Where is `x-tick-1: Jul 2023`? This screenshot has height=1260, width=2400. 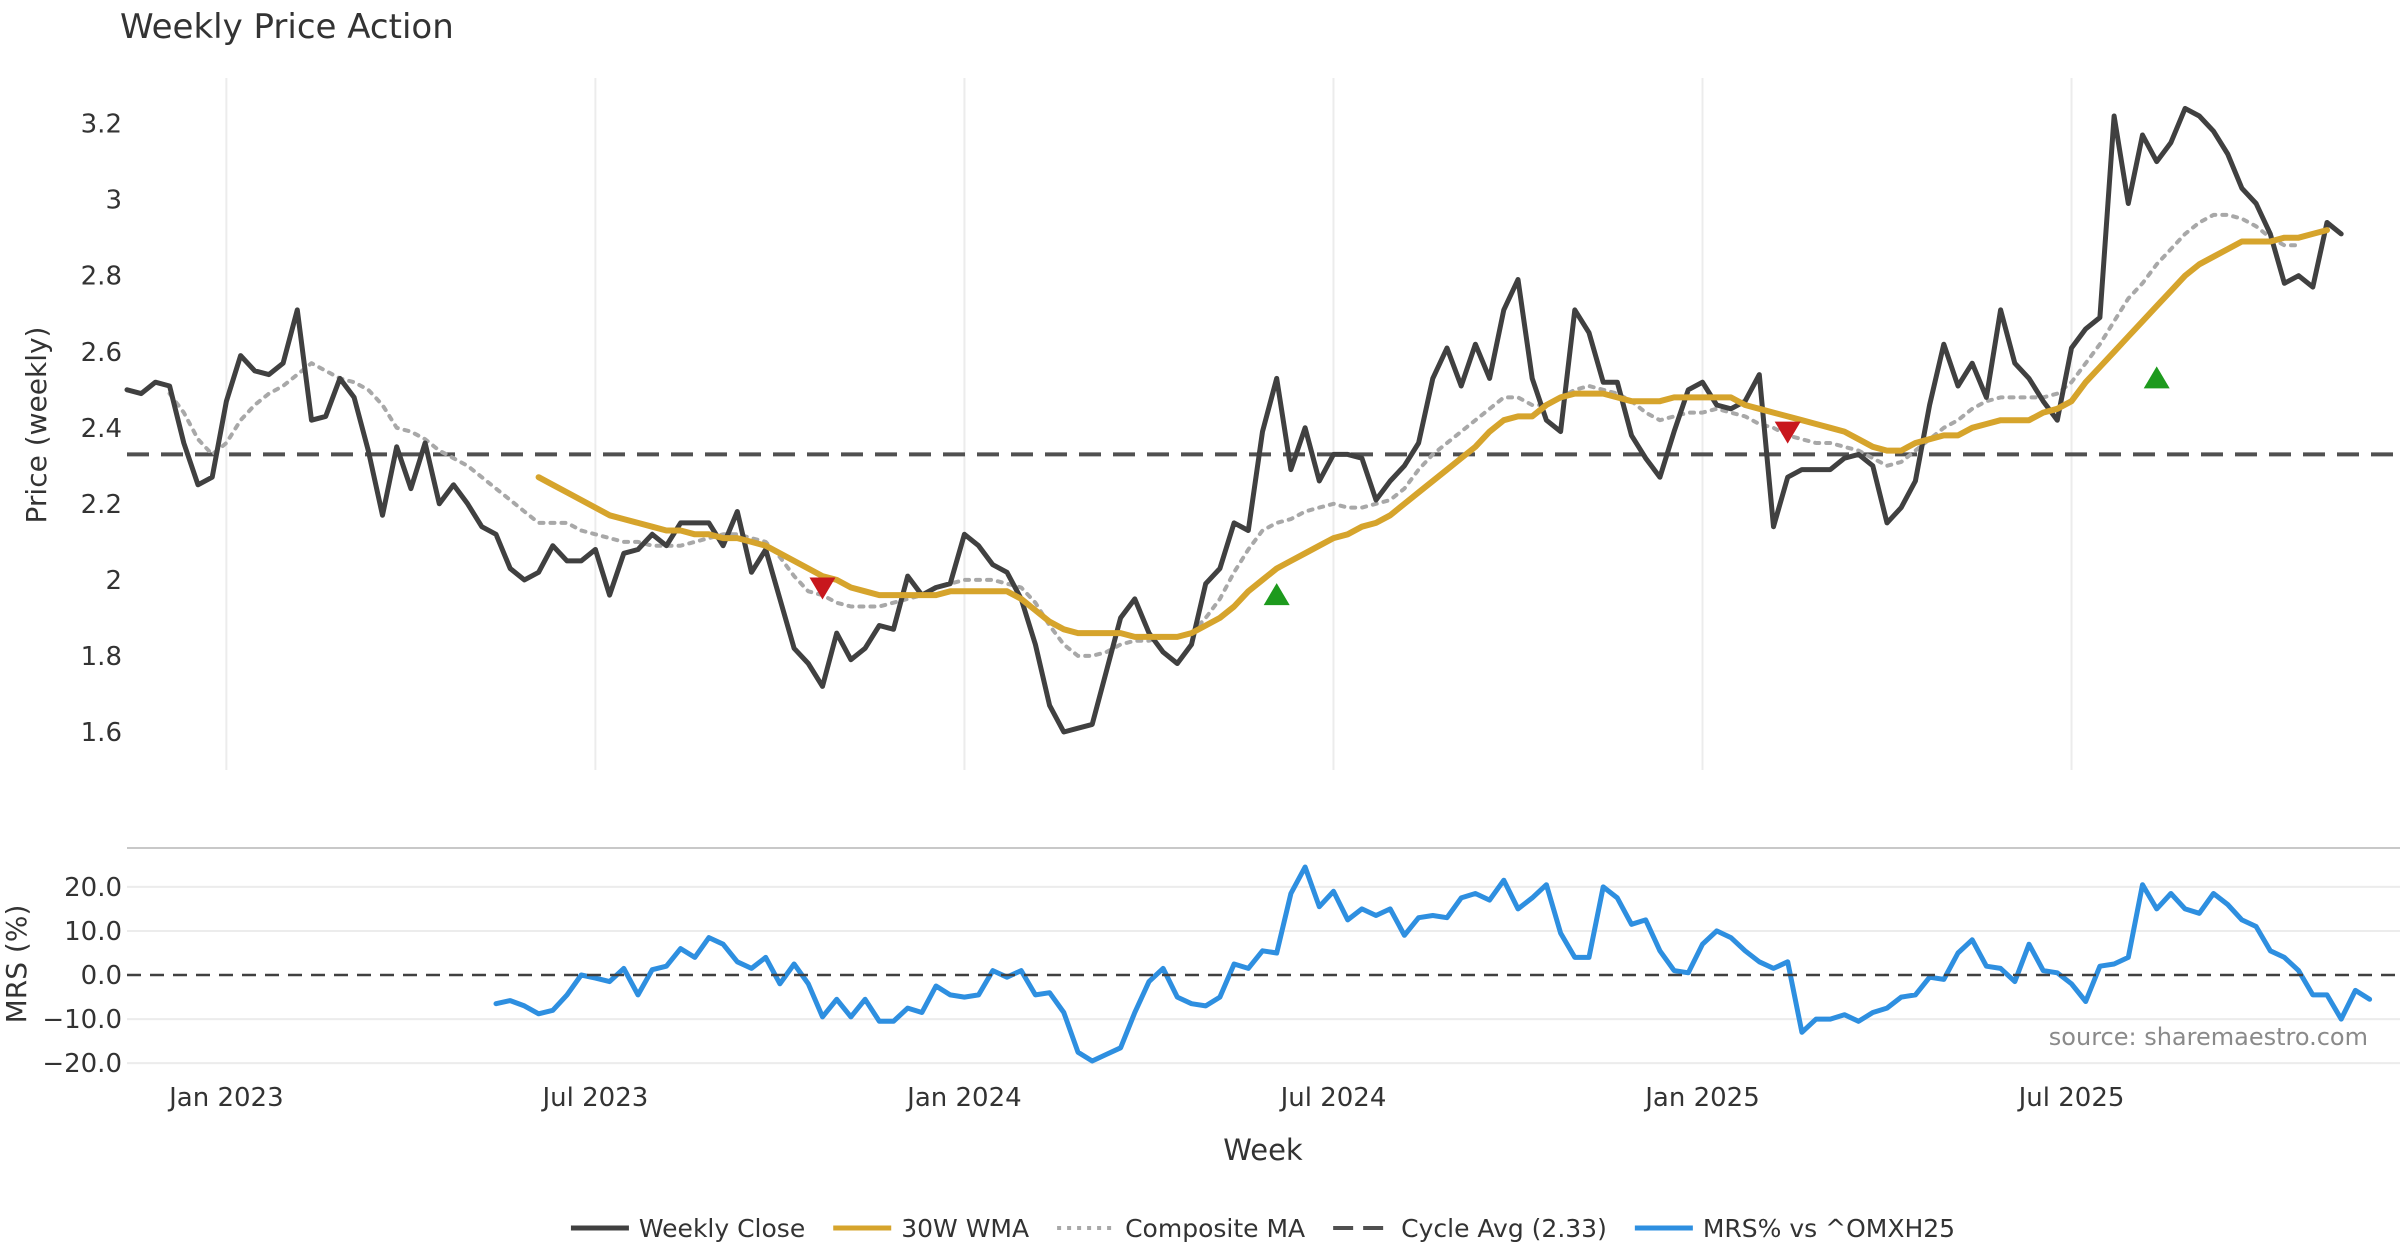
x-tick-1: Jul 2023 is located at coordinates (594, 1098).